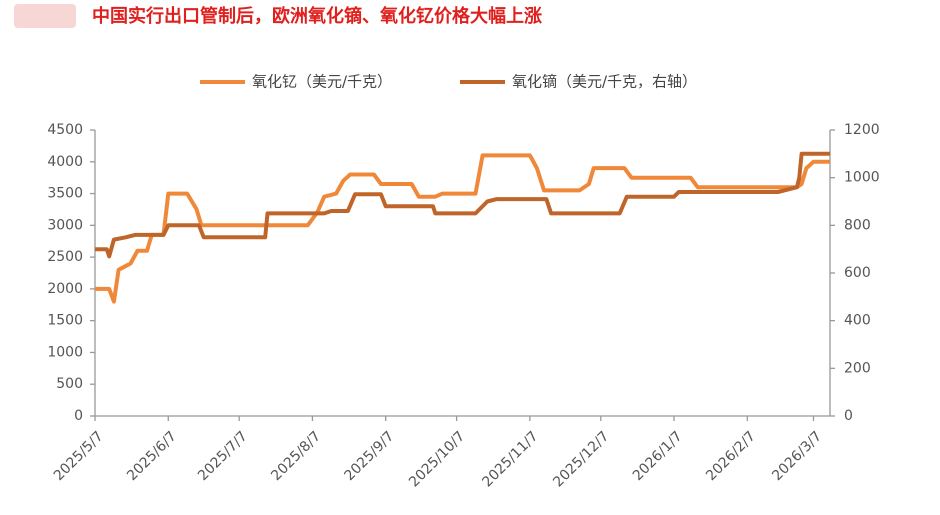 The width and height of the screenshot is (940, 515). What do you see at coordinates (581, 459) in the screenshot?
I see `x-tick-label: 2025/12/7` at bounding box center [581, 459].